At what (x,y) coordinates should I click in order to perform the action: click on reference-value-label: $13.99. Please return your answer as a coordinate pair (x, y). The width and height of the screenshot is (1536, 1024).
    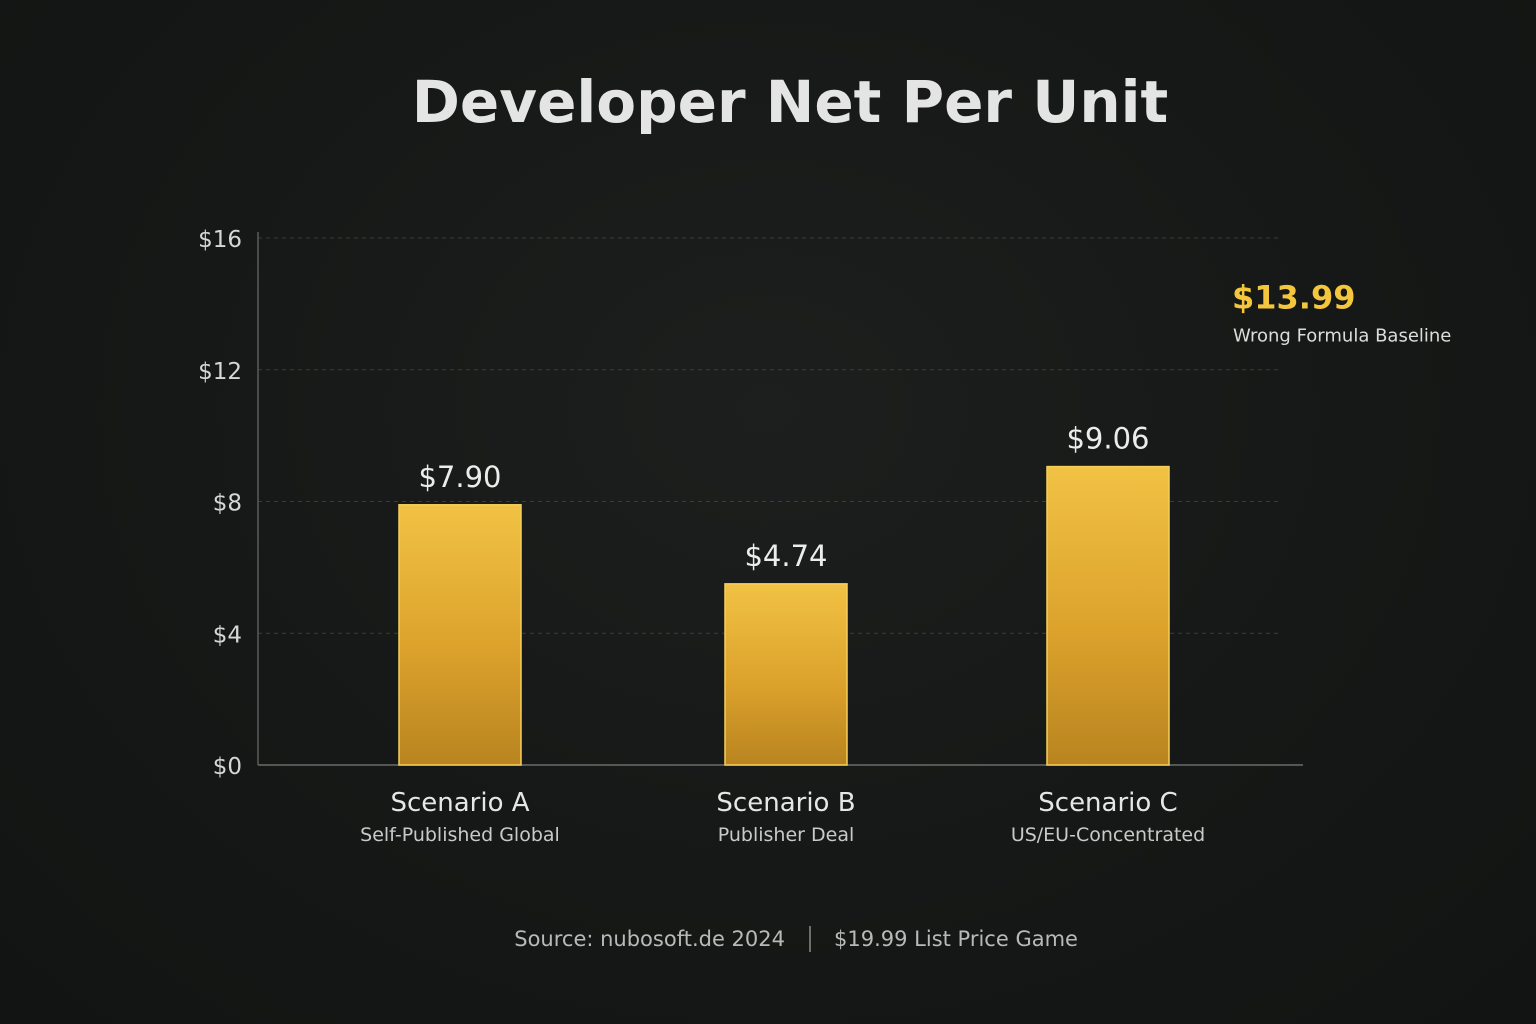
    Looking at the image, I should click on (1293, 297).